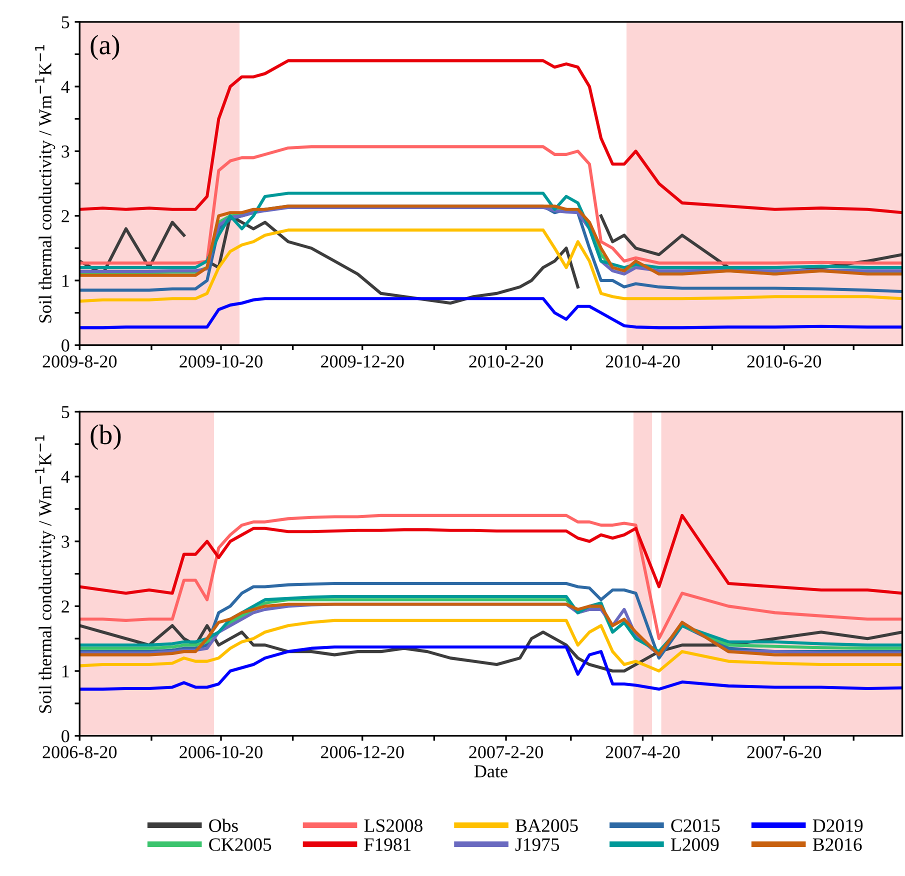 The width and height of the screenshot is (905, 876). What do you see at coordinates (695, 825) in the screenshot?
I see `legend-label: C2015` at bounding box center [695, 825].